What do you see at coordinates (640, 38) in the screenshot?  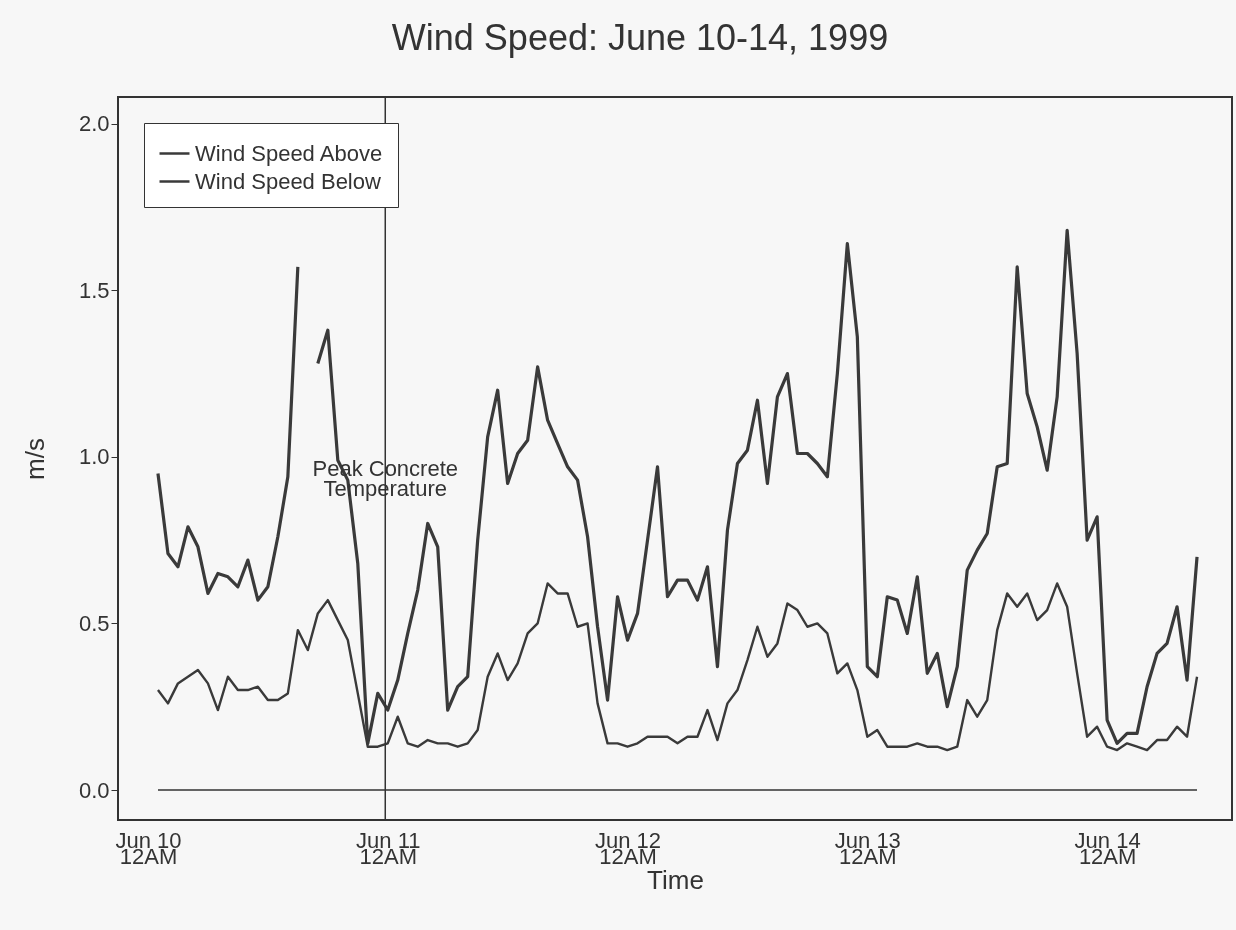 I see `chart-title: Wind Speed: June 10-14, 1999` at bounding box center [640, 38].